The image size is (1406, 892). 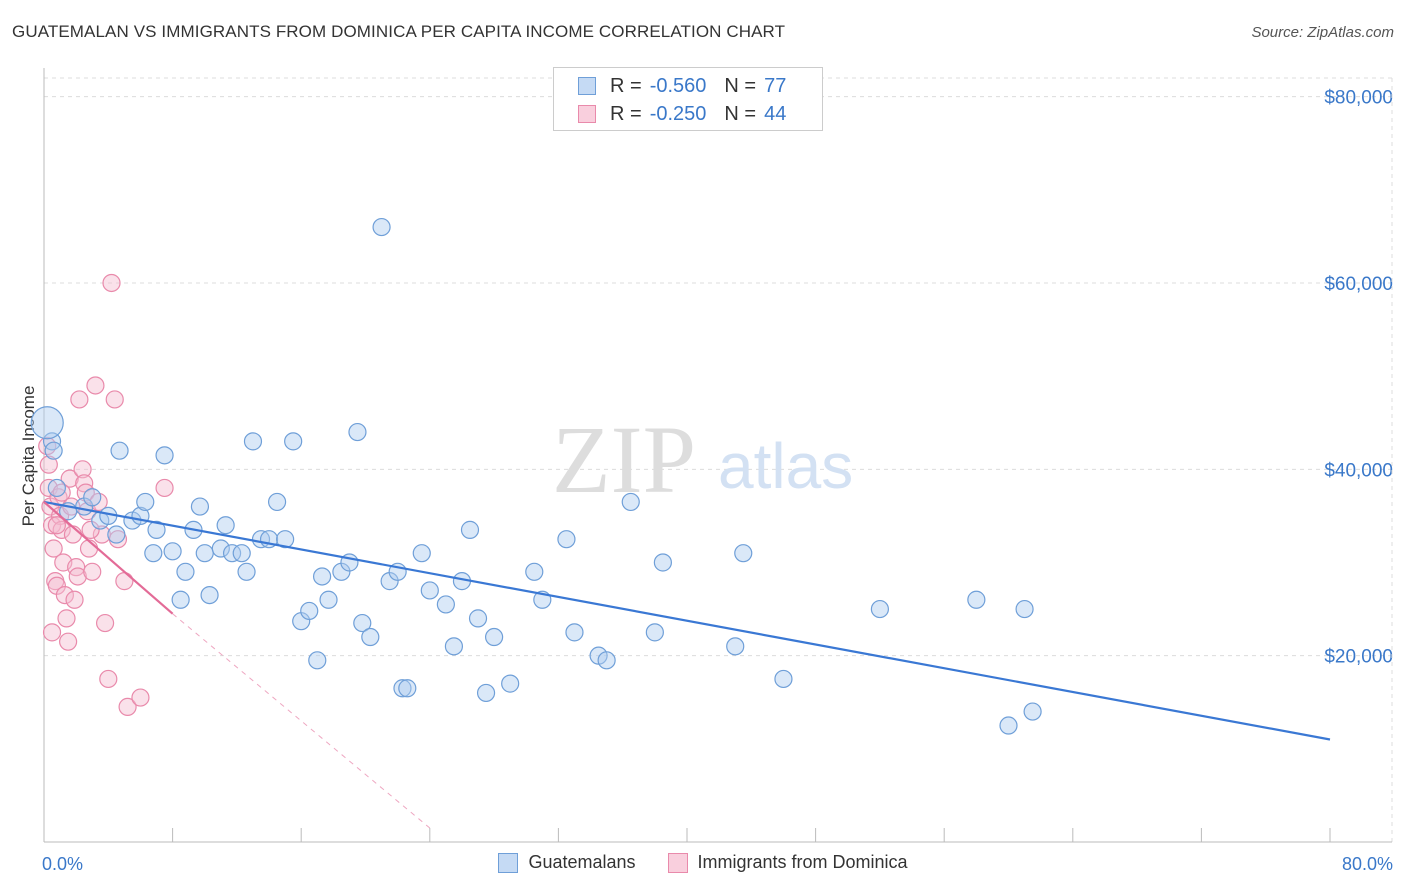 I want to click on legend-item-guatemalans: Guatemalans, so click(x=567, y=862).